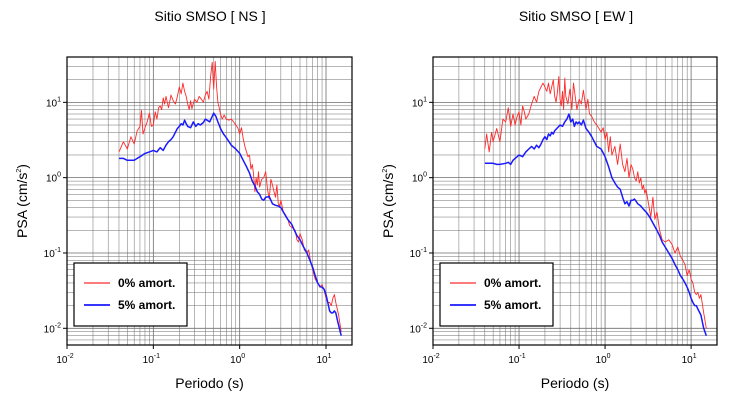 The height and width of the screenshot is (400, 730). What do you see at coordinates (576, 16) in the screenshot?
I see `chart-title: Sitio SMSO [ EW ]` at bounding box center [576, 16].